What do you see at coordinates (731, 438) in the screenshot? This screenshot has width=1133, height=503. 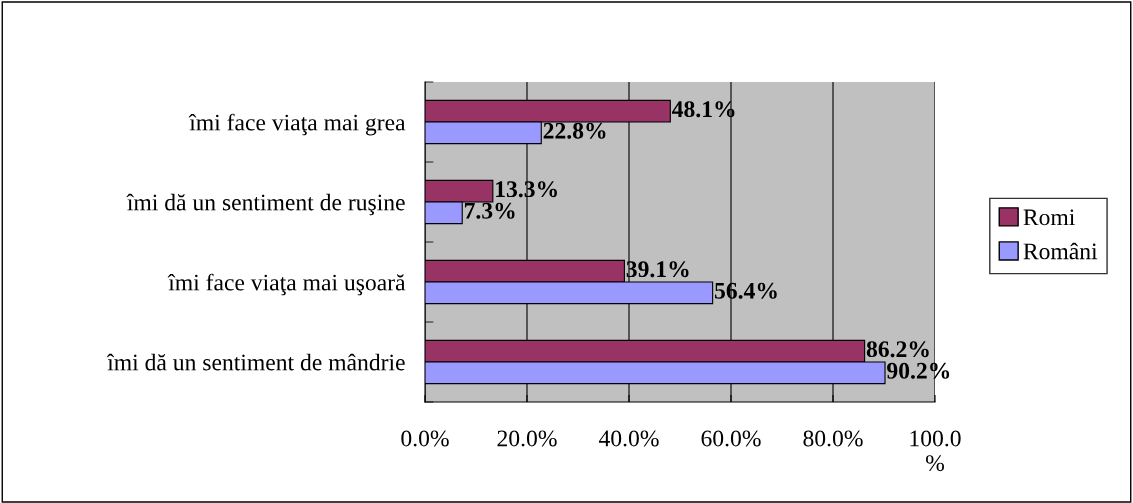 I see `x-tick-label: 60.0%` at bounding box center [731, 438].